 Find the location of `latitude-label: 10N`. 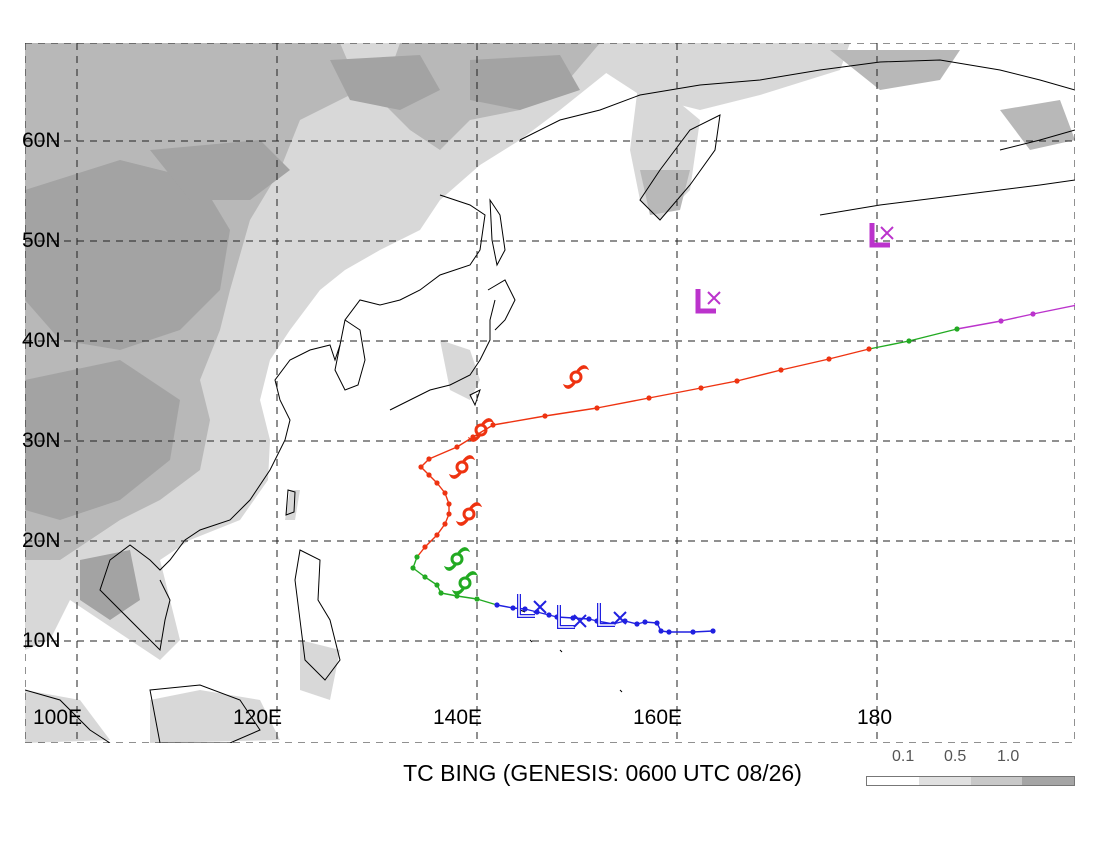

latitude-label: 10N is located at coordinates (41, 640).